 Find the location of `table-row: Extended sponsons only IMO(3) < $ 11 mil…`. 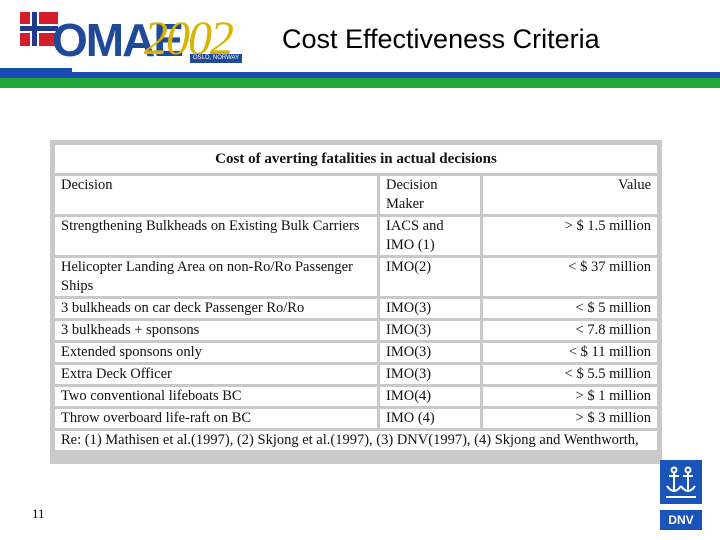

table-row: Extended sponsons only IMO(3) < $ 11 mil… is located at coordinates (356, 352).